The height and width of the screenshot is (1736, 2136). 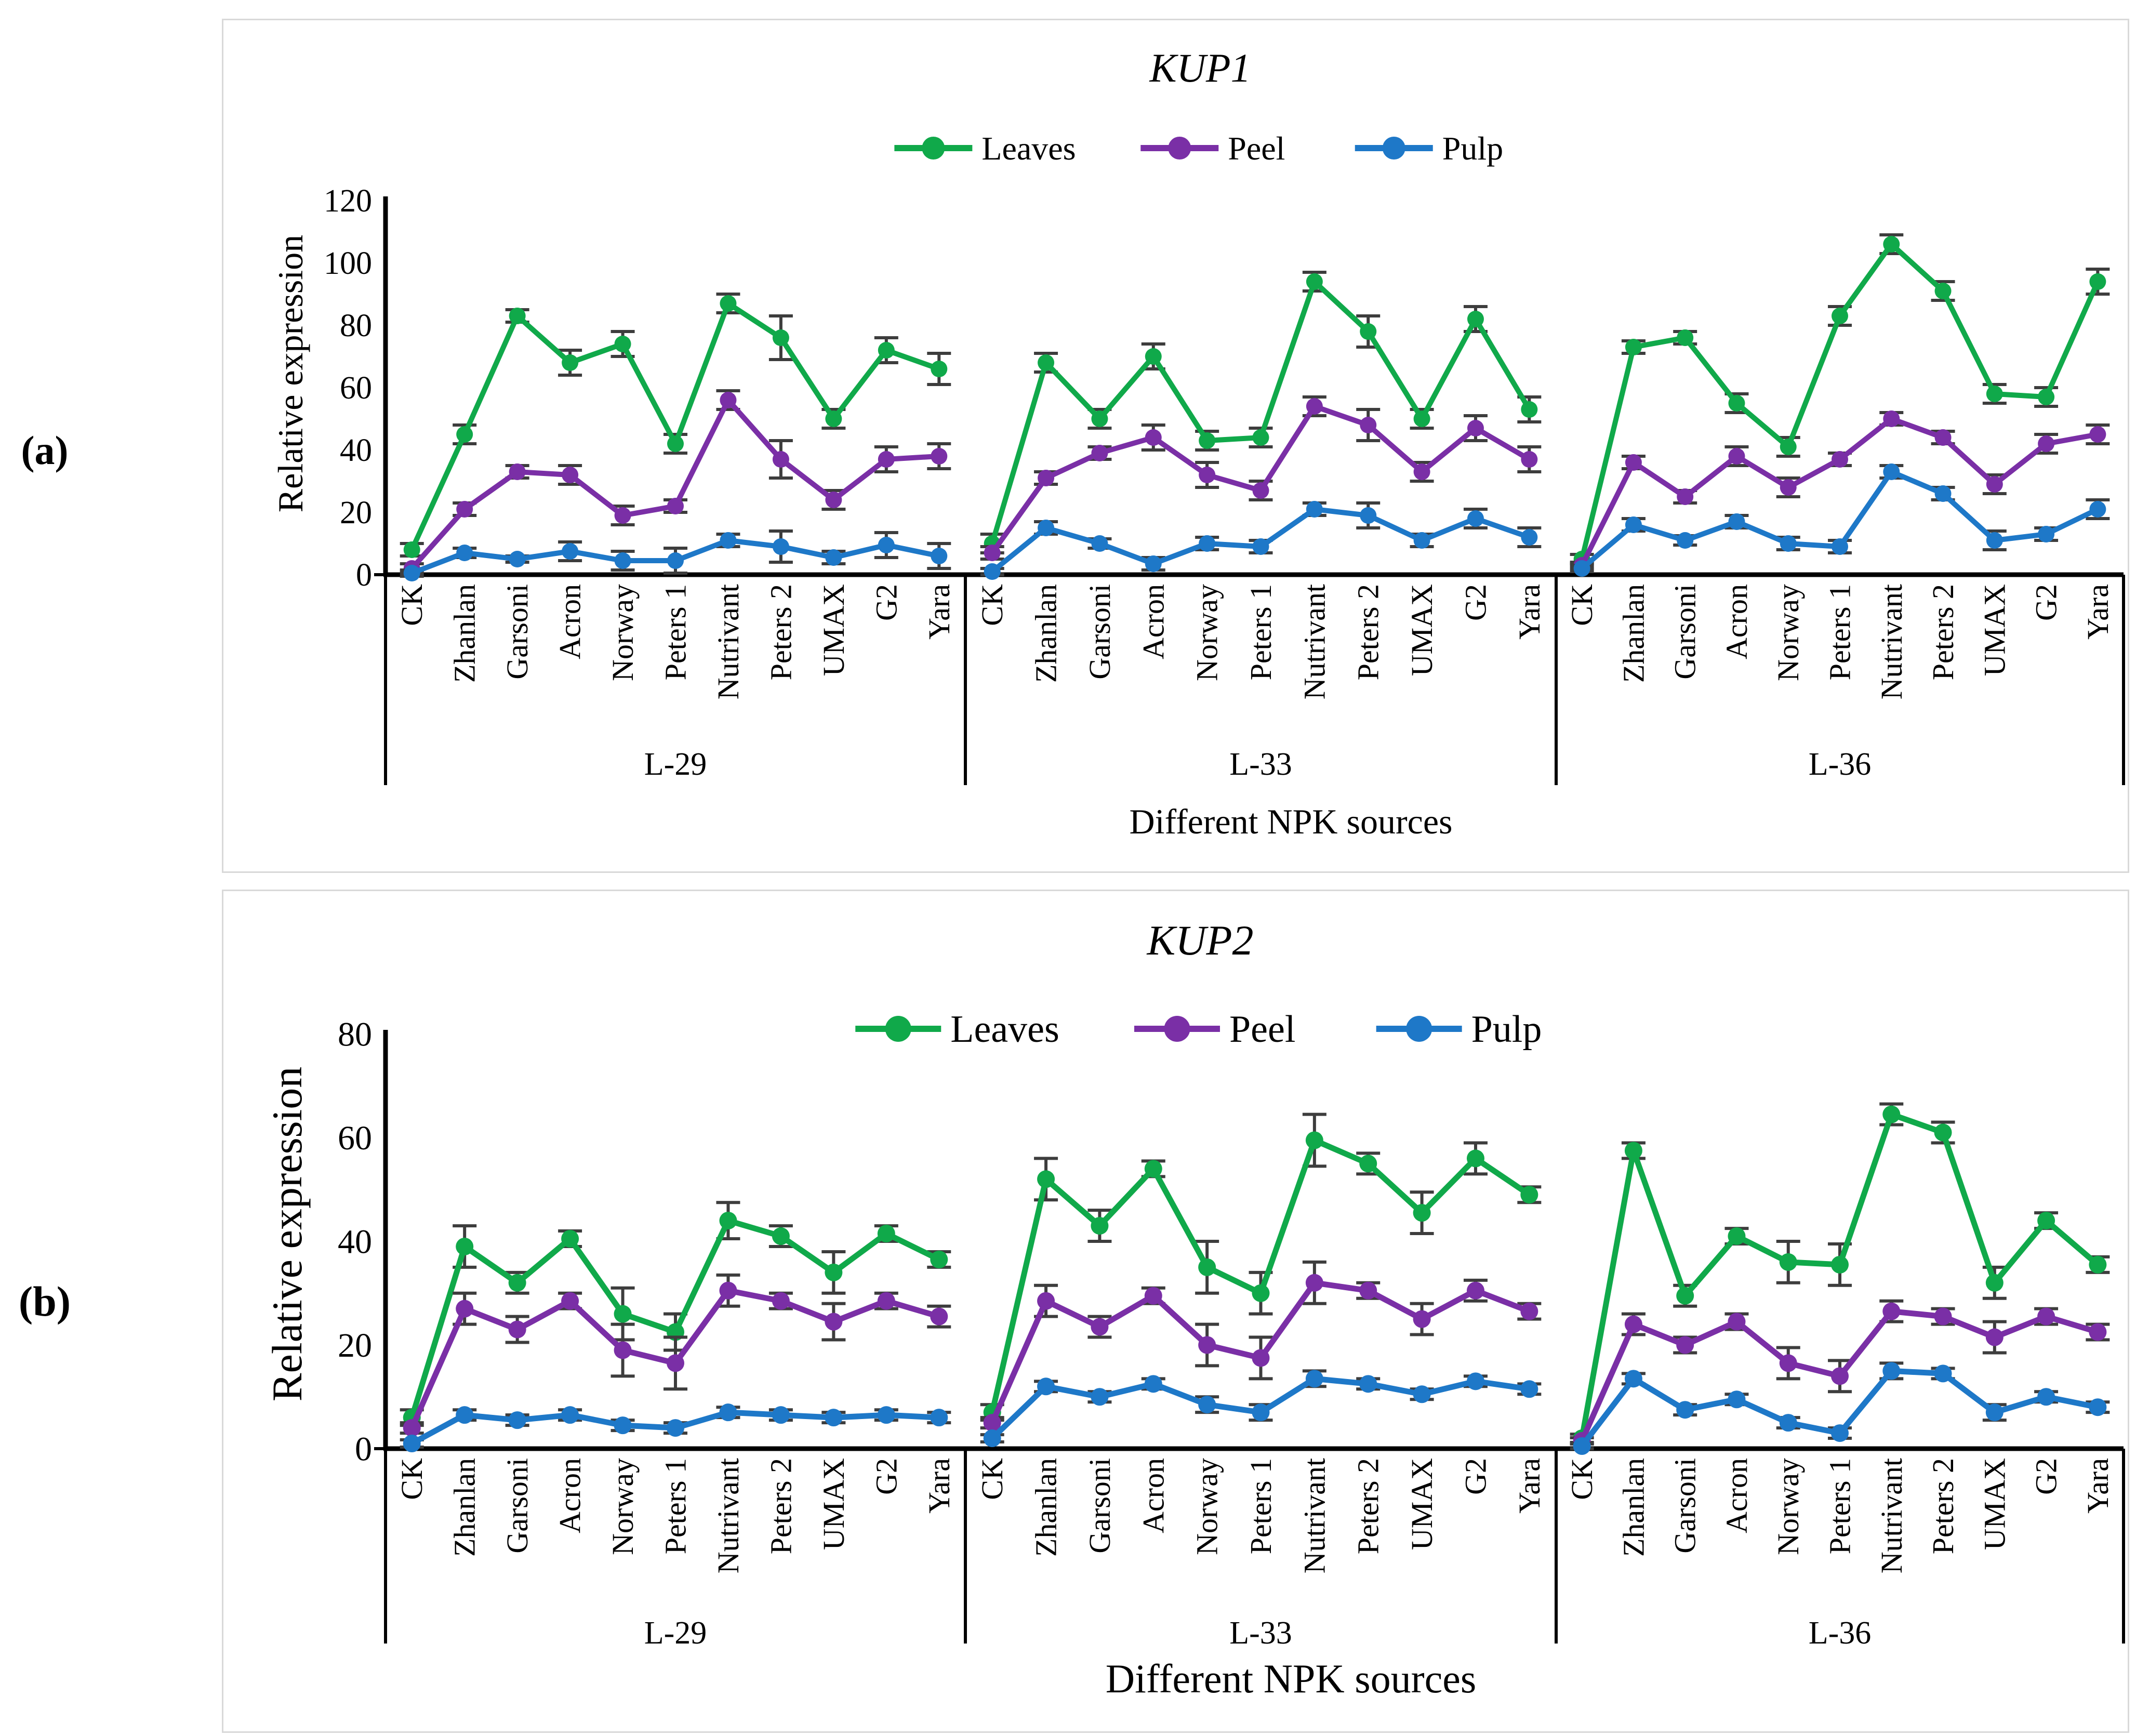 I want to click on y-tick-label: 20, so click(x=355, y=1345).